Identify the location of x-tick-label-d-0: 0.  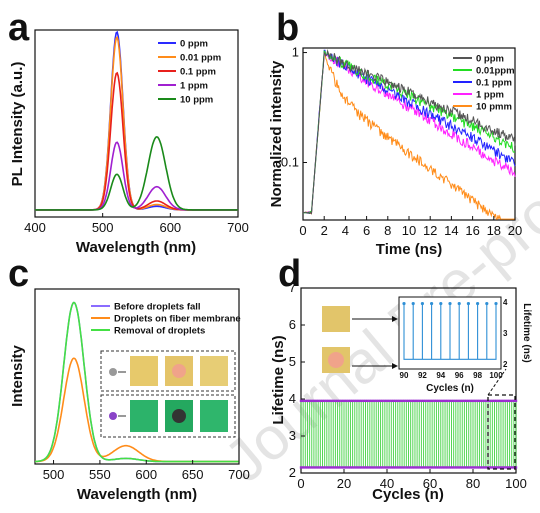
(300, 483).